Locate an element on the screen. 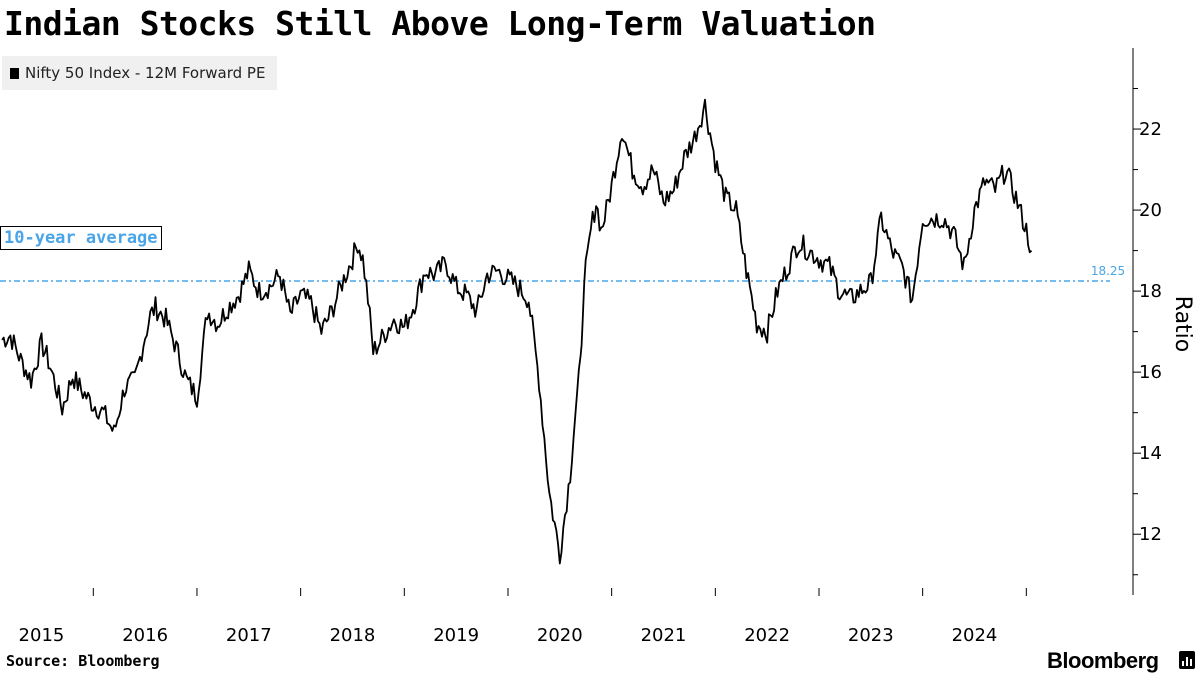 This screenshot has height=675, width=1200. x-tick-label: 2021 is located at coordinates (664, 635).